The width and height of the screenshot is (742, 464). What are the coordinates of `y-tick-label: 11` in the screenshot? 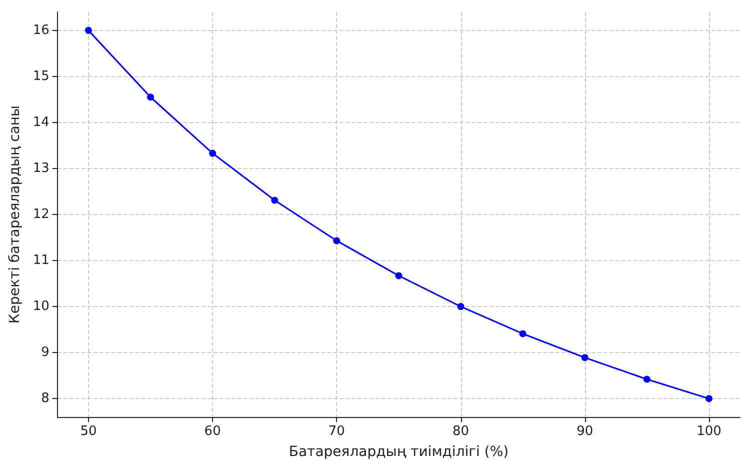 It's located at (41, 260).